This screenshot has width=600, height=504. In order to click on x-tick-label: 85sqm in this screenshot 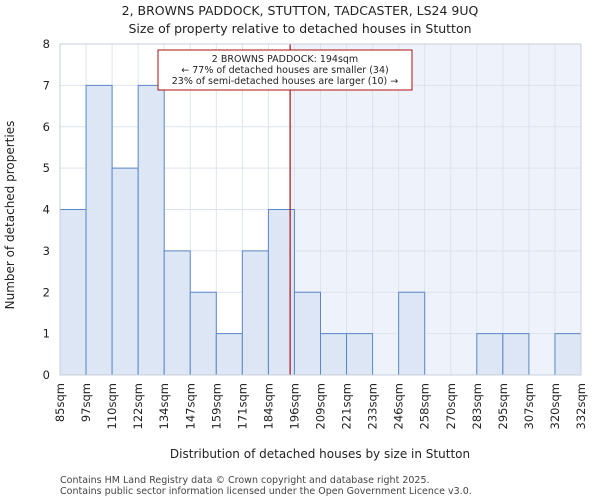, I will do `click(60, 402)`.